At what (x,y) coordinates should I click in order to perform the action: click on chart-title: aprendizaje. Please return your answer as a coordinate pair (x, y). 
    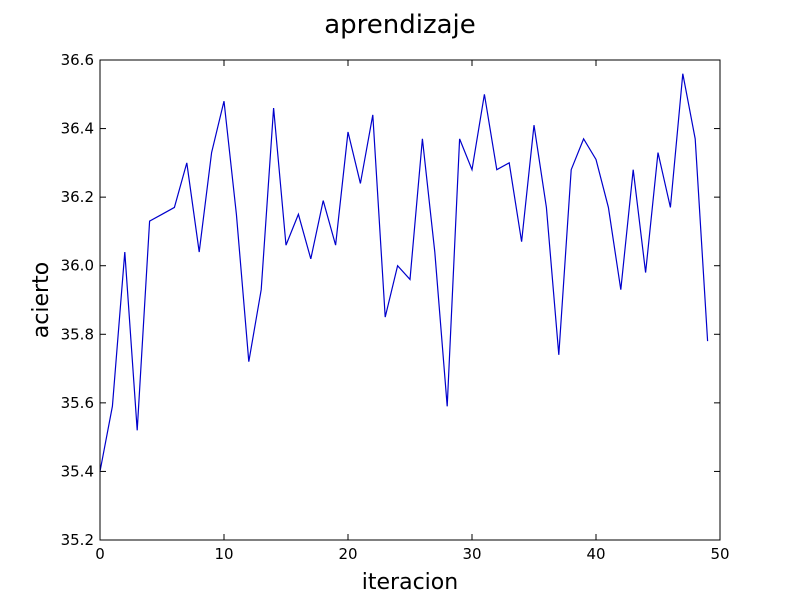
    Looking at the image, I should click on (400, 25).